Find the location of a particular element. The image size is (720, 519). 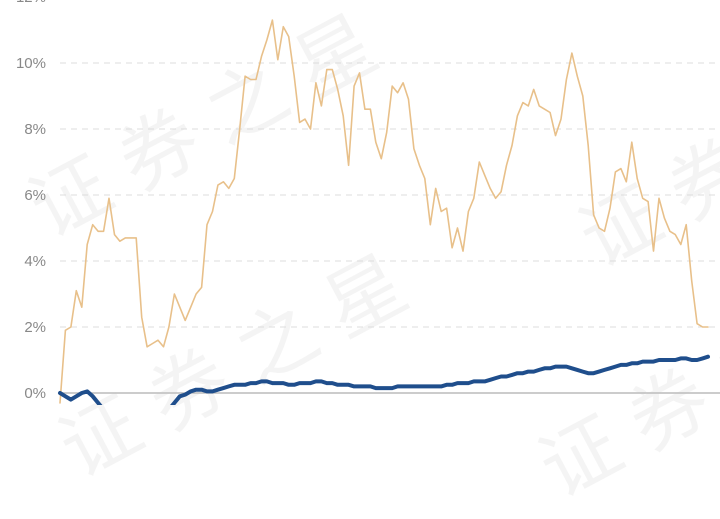

y-tick-label: 8% is located at coordinates (35, 129).